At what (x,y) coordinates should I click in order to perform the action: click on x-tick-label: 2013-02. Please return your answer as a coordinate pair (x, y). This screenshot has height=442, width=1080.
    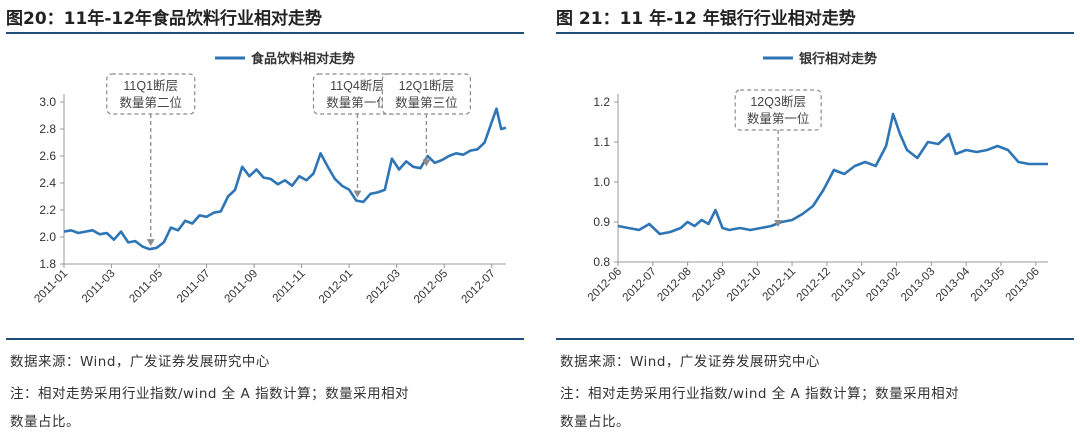
    Looking at the image, I should click on (883, 285).